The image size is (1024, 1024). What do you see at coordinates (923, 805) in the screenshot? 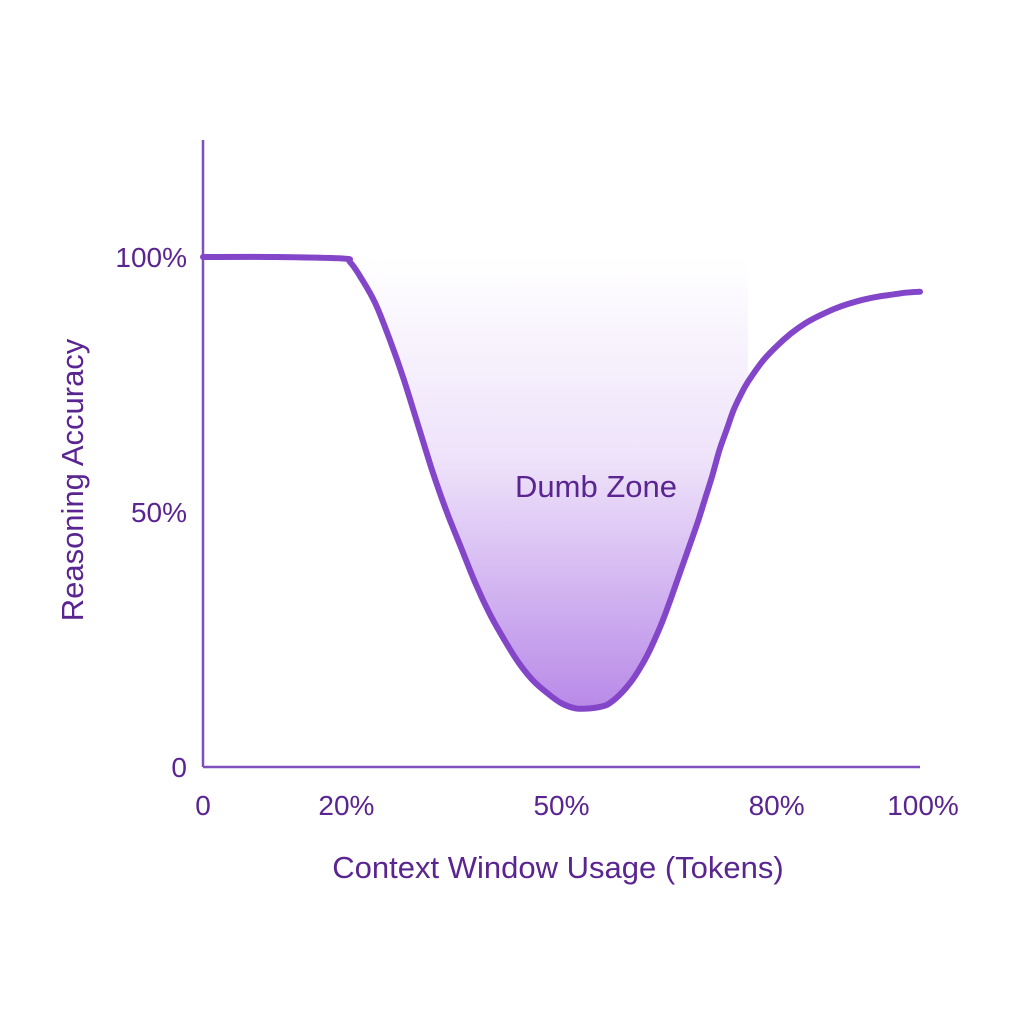
I see `x-tick-label: 100%` at bounding box center [923, 805].